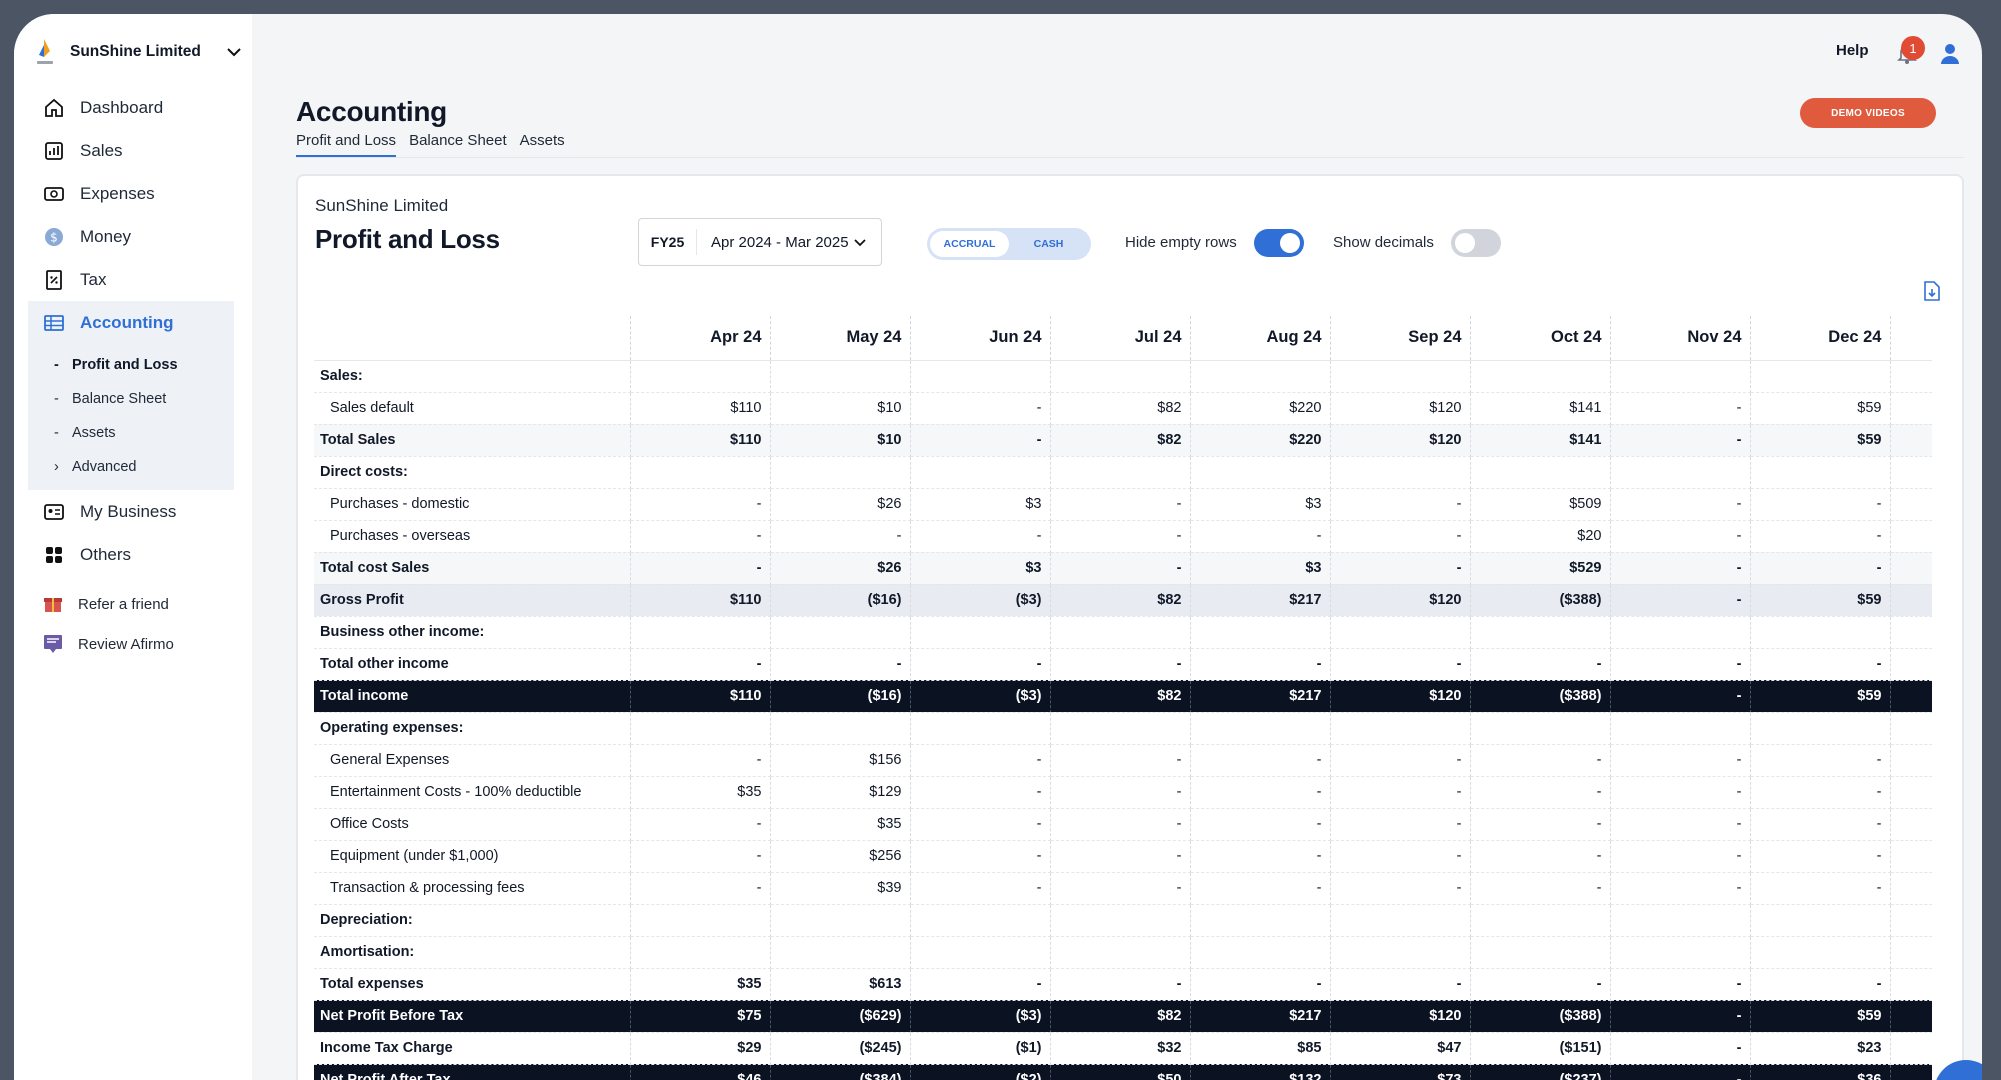  What do you see at coordinates (1123, 376) in the screenshot?
I see `table-row: Sales:` at bounding box center [1123, 376].